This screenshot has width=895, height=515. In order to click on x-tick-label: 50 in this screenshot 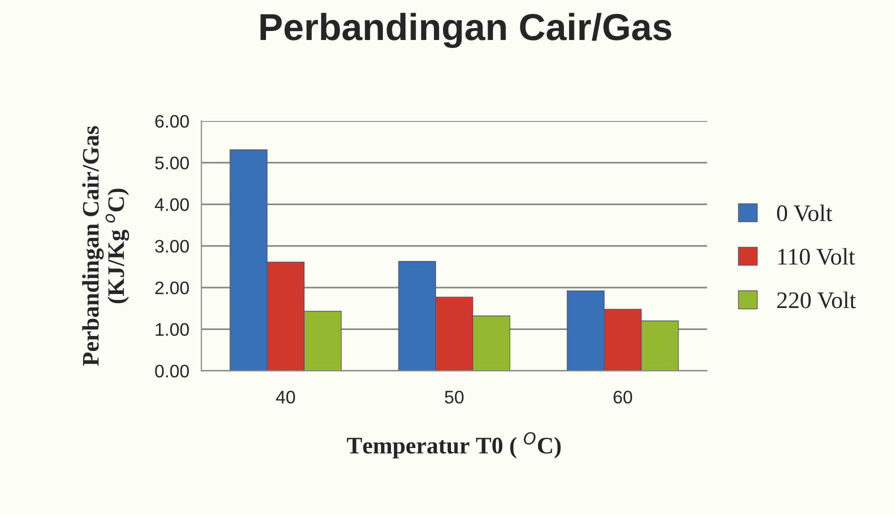, I will do `click(454, 397)`.